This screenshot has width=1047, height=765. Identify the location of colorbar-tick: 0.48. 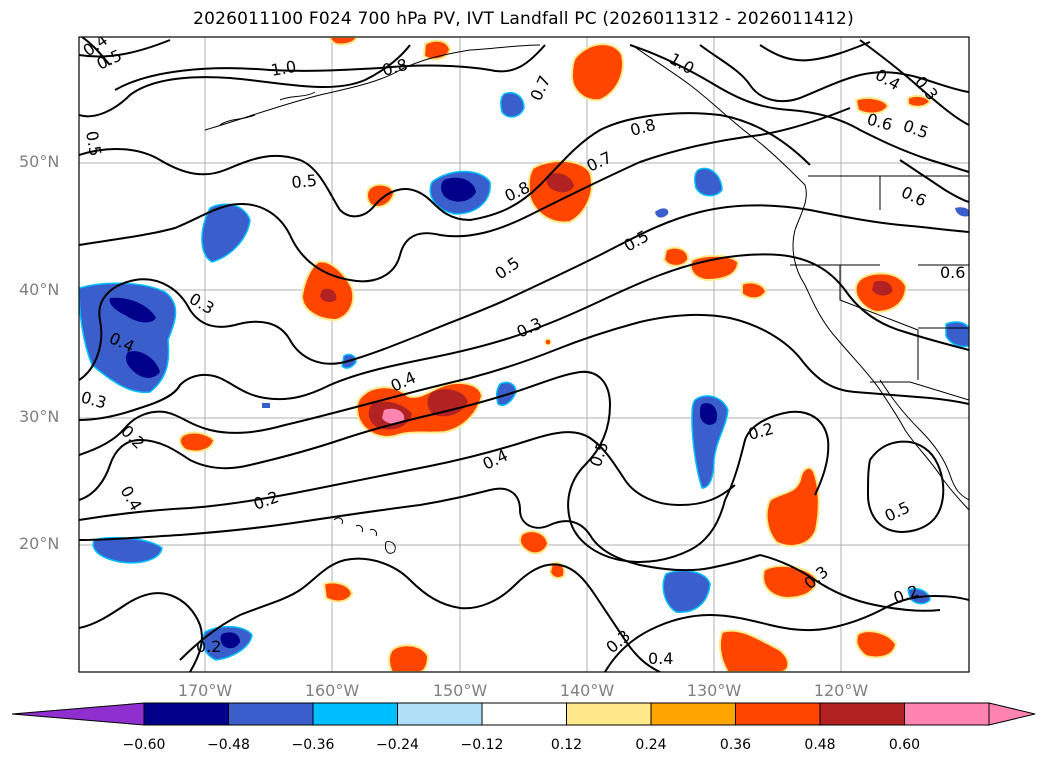
(820, 745).